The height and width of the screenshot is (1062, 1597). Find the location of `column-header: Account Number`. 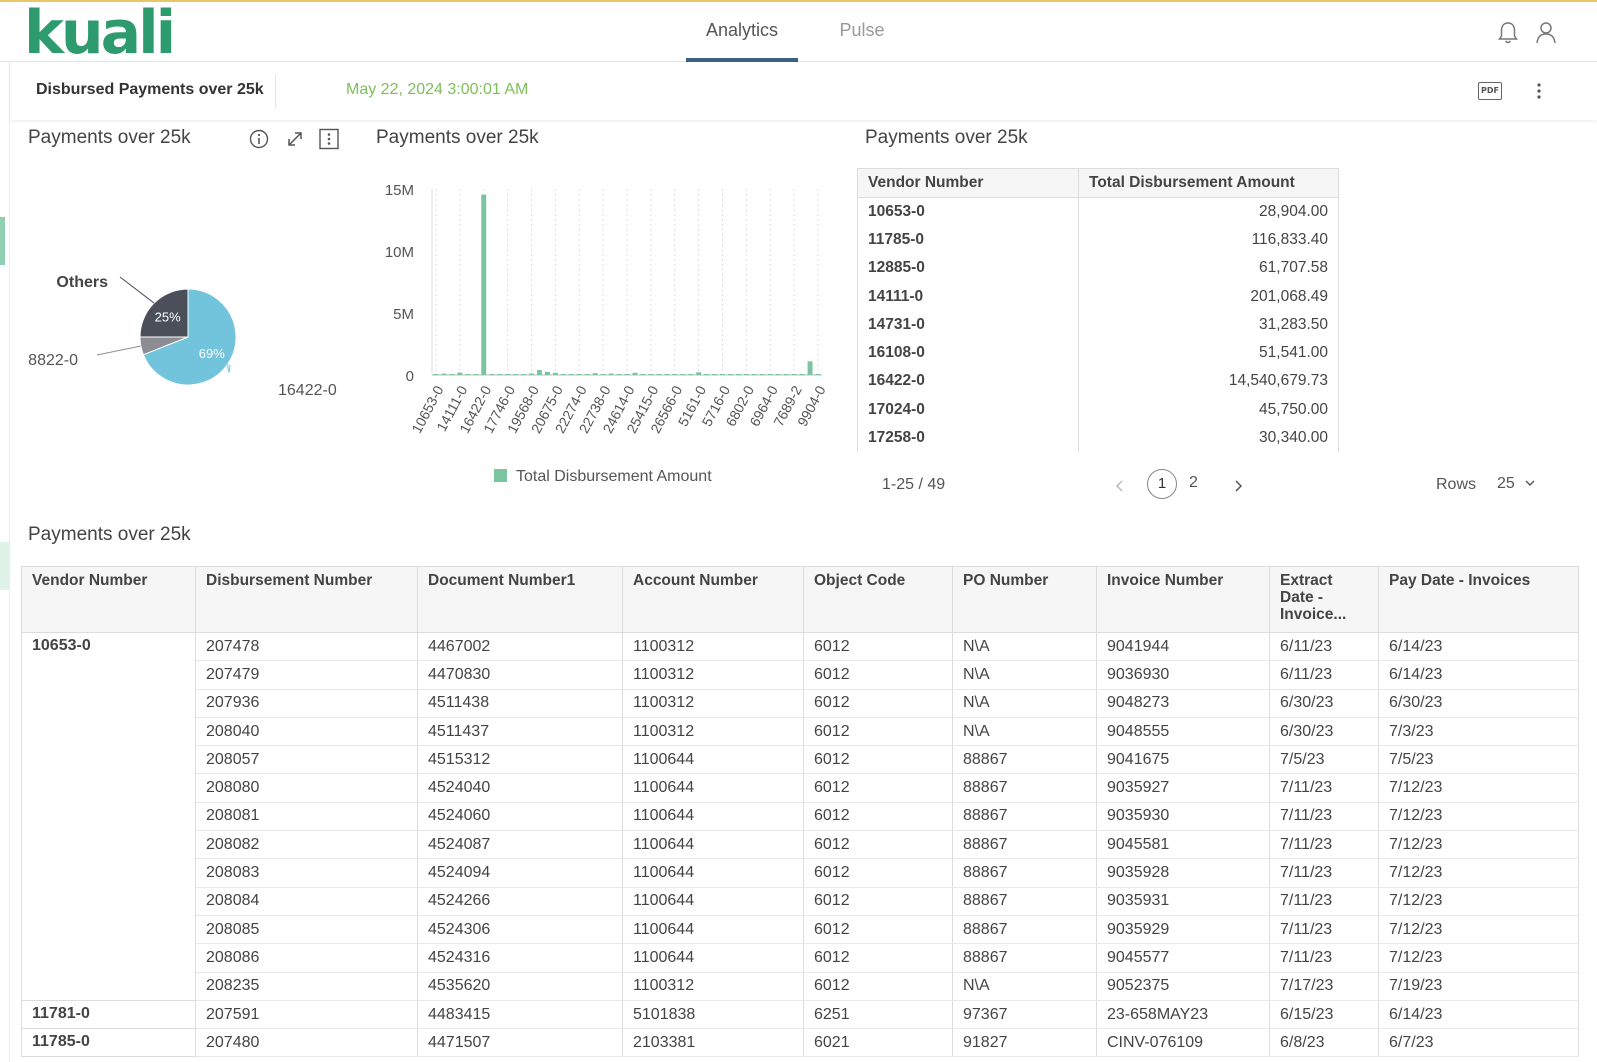

column-header: Account Number is located at coordinates (713, 599).